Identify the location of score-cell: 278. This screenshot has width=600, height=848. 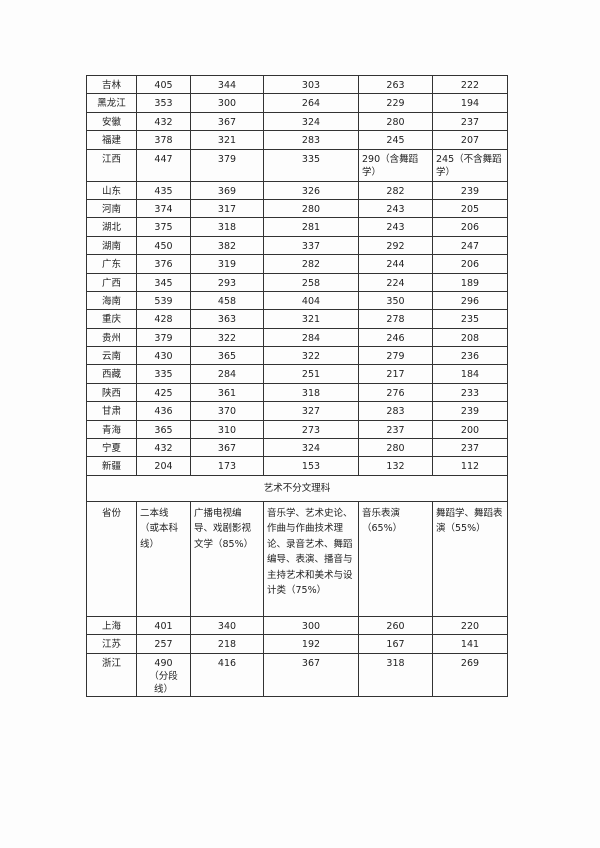
(395, 319).